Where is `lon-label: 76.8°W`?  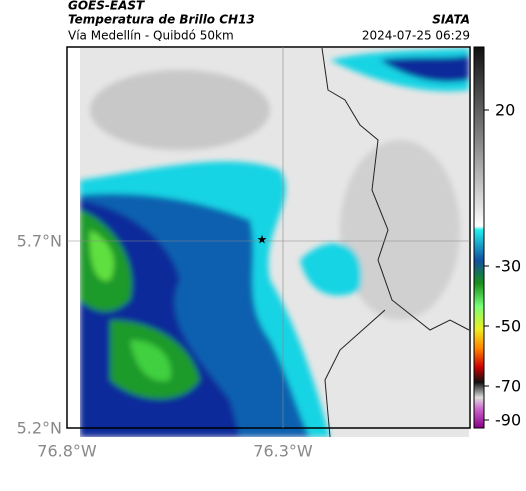 lon-label: 76.8°W is located at coordinates (67, 451).